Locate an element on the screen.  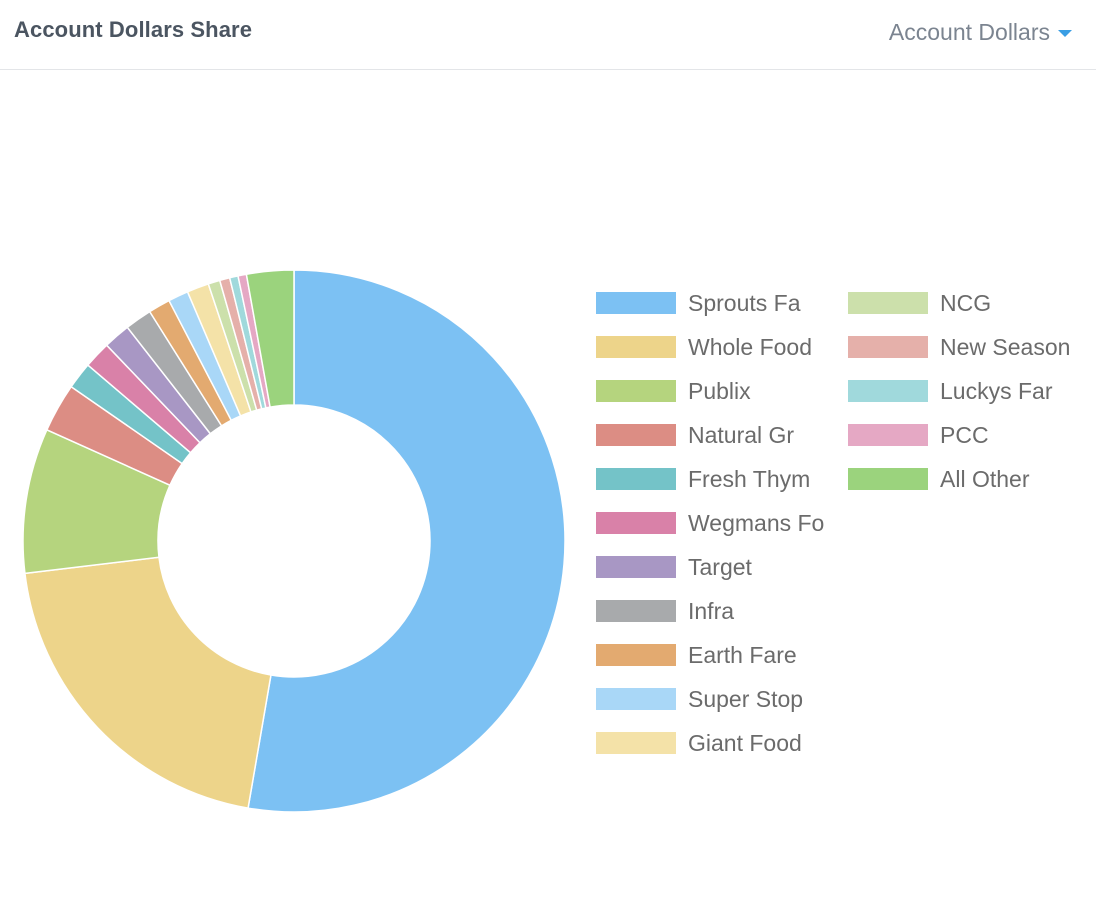
chart-header: Account Dollars Share Account Dollars is located at coordinates (548, 35).